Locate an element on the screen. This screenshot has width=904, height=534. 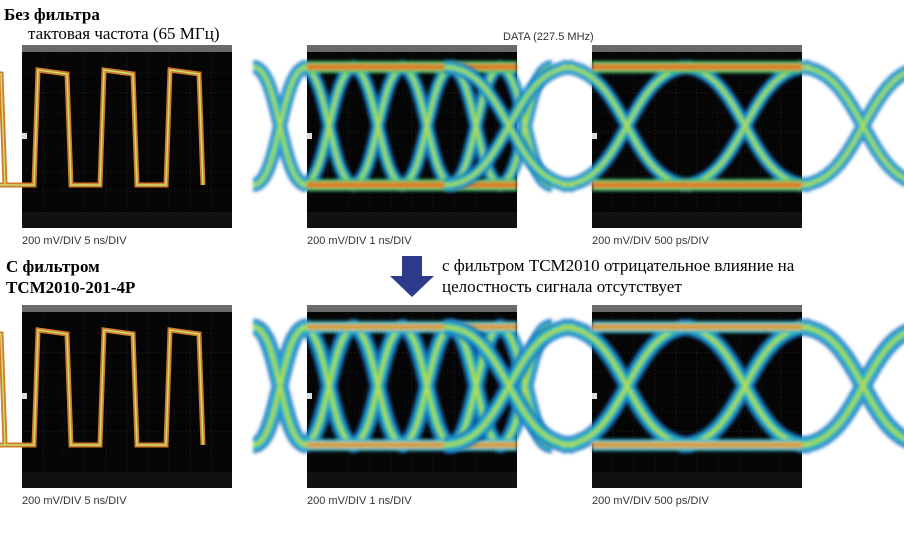
row1-label: Без фильтра is located at coordinates (52, 14).